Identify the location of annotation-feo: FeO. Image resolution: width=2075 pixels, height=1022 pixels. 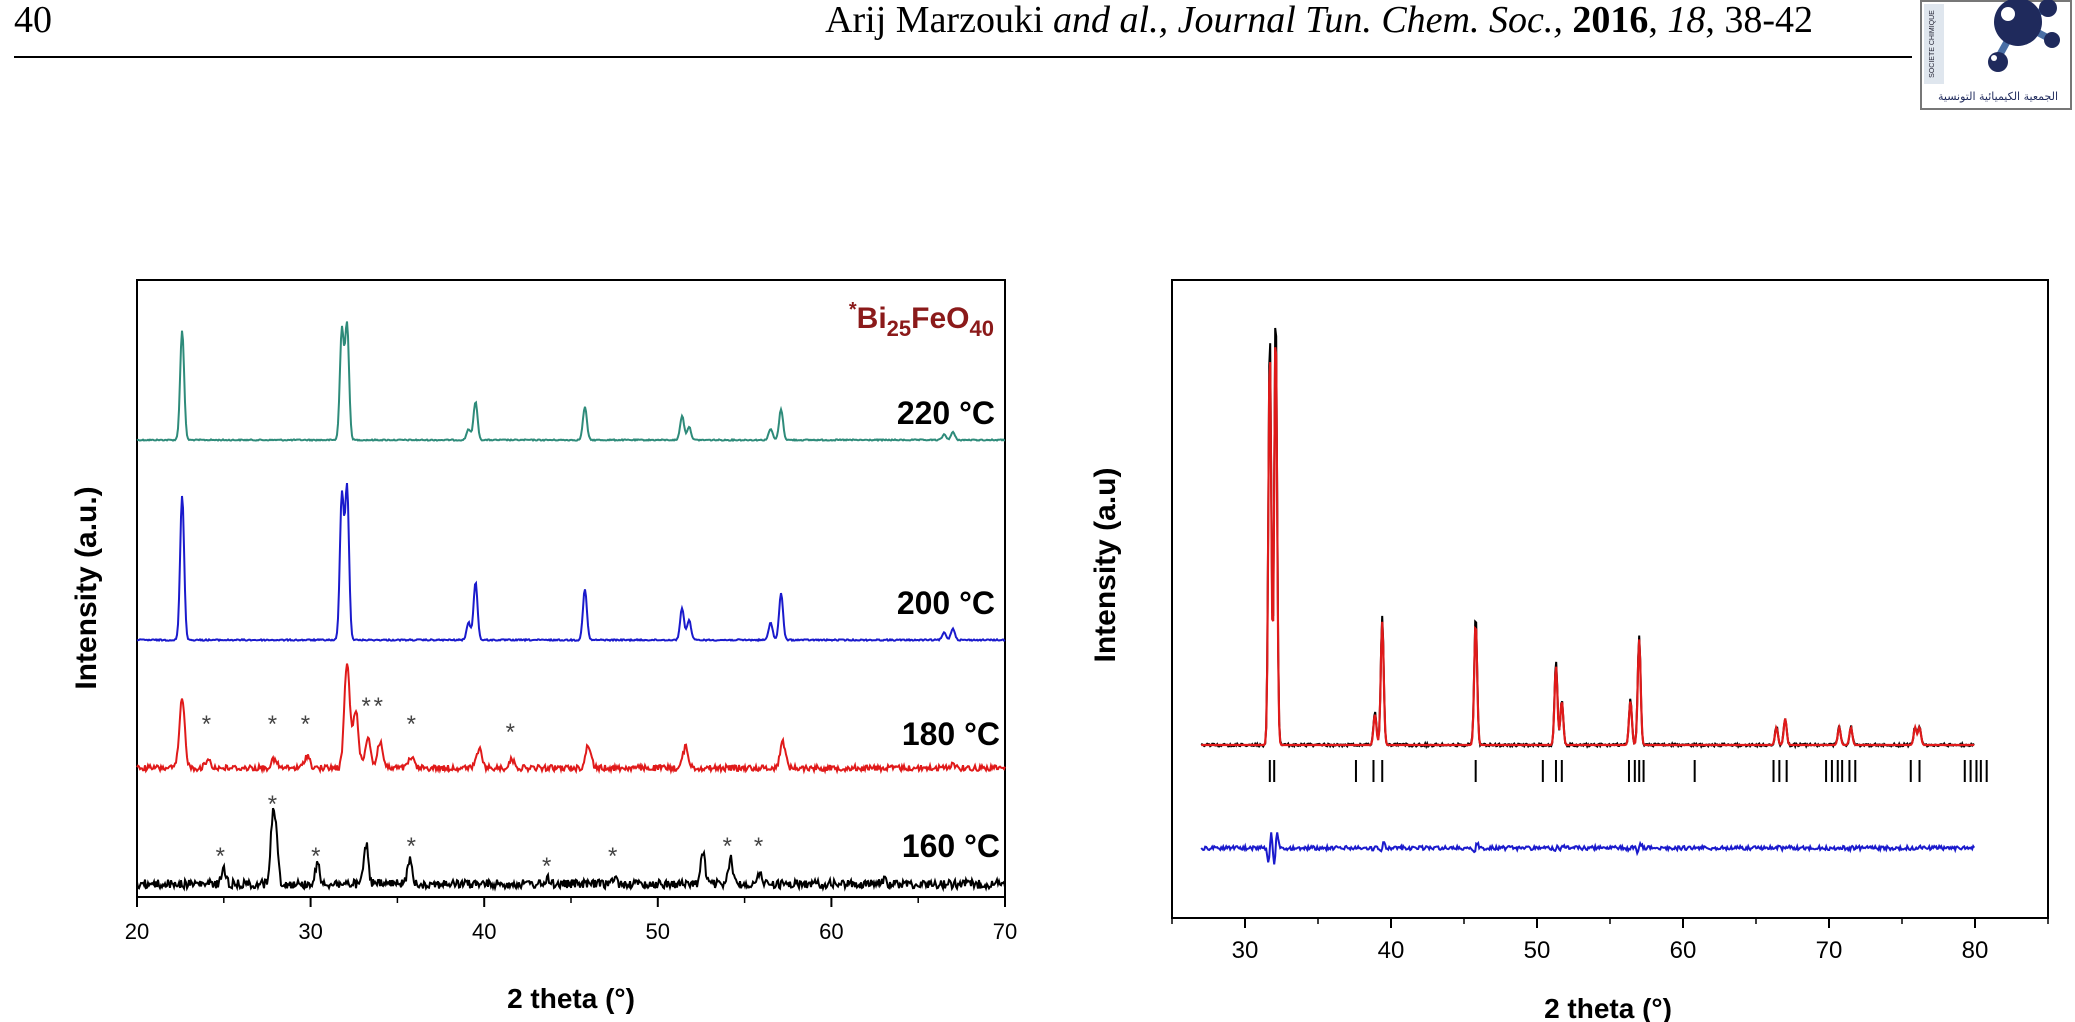
(940, 318).